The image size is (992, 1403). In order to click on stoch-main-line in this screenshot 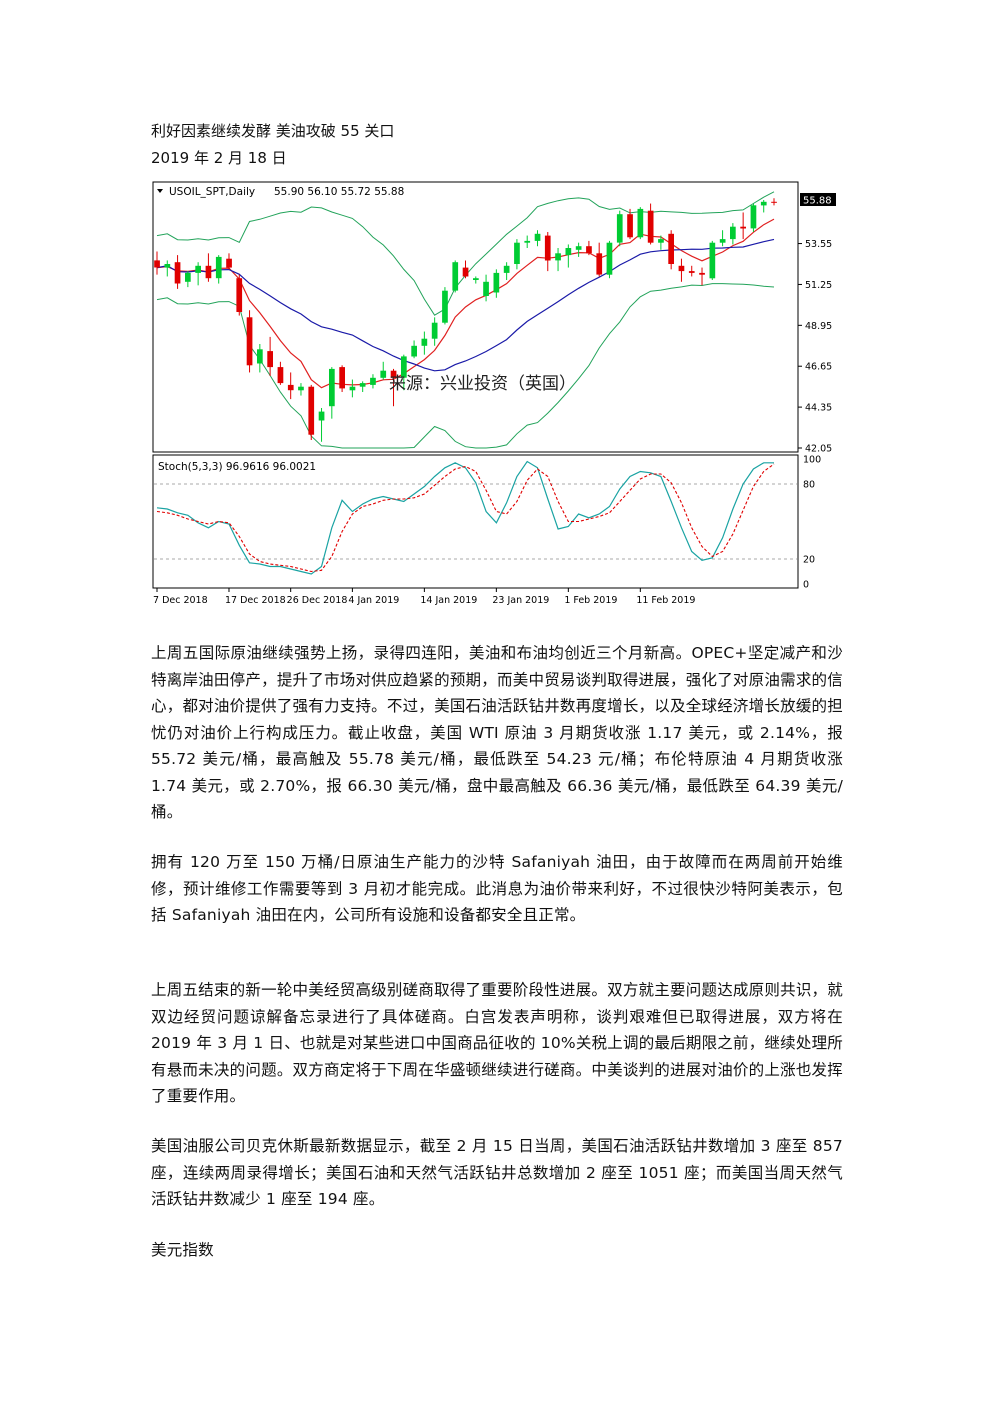, I will do `click(465, 517)`.